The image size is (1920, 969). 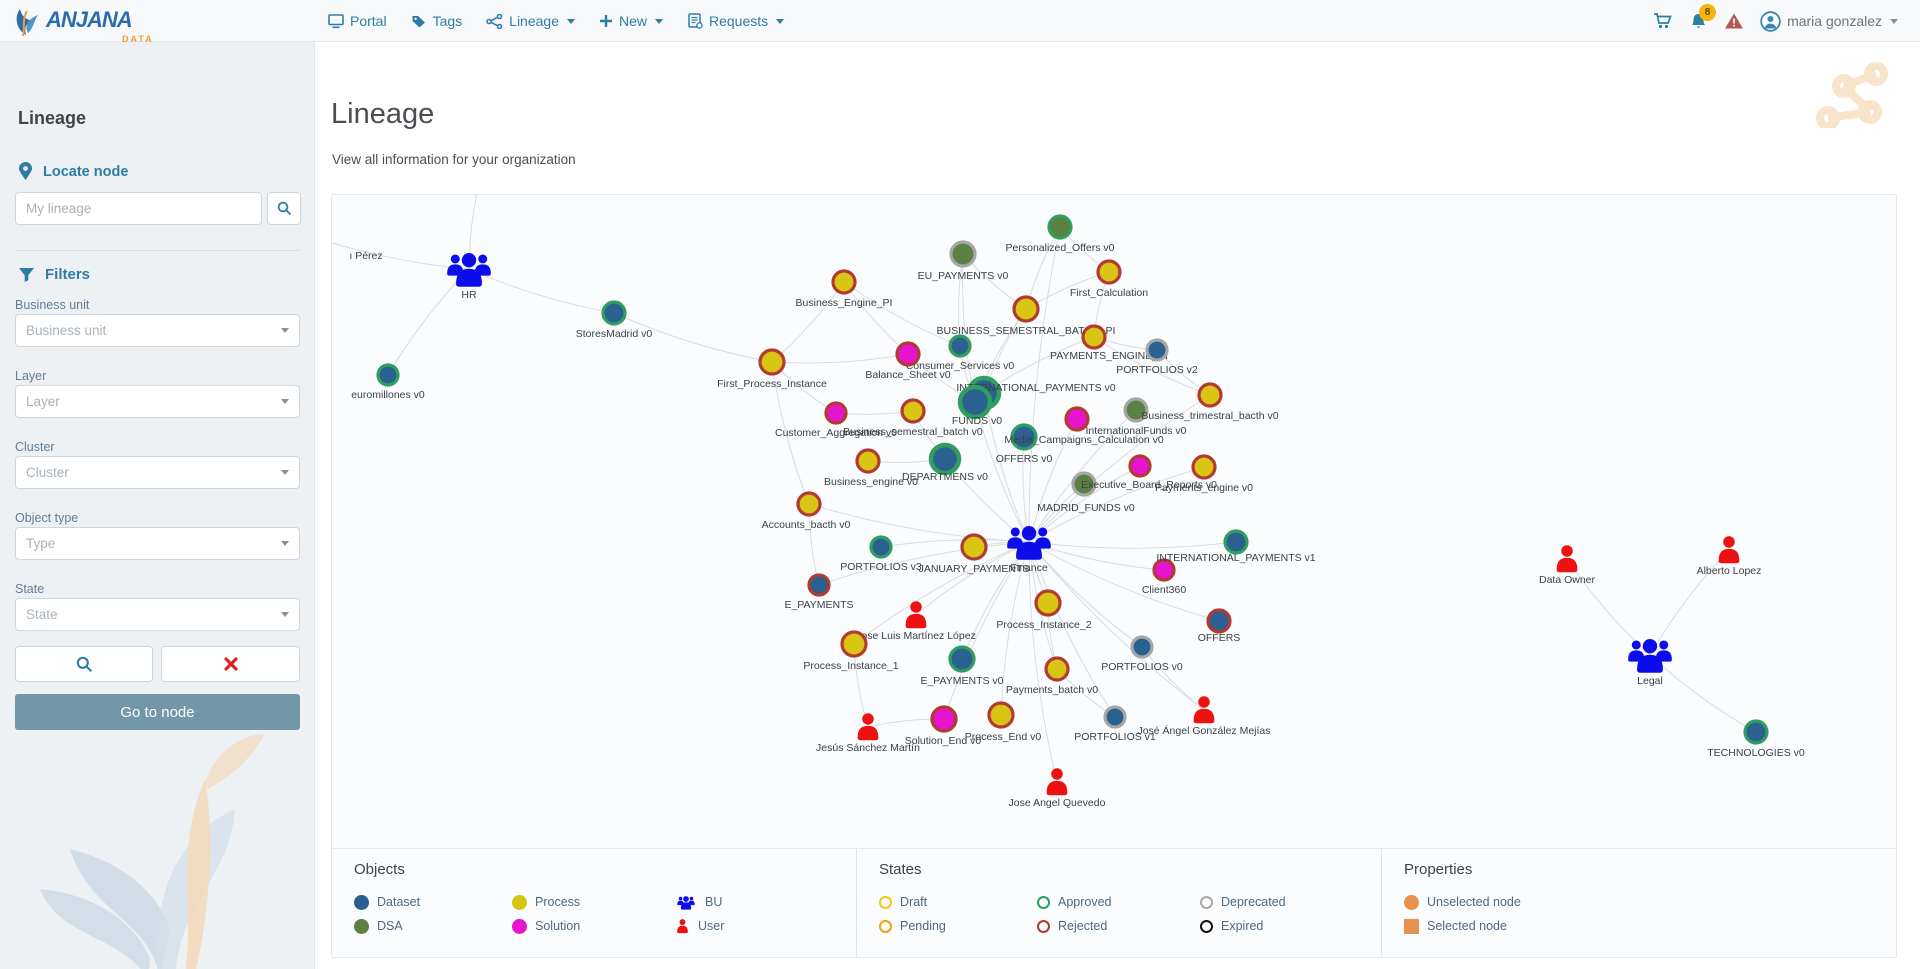 I want to click on business-unit-select: Business unit, so click(x=157, y=330).